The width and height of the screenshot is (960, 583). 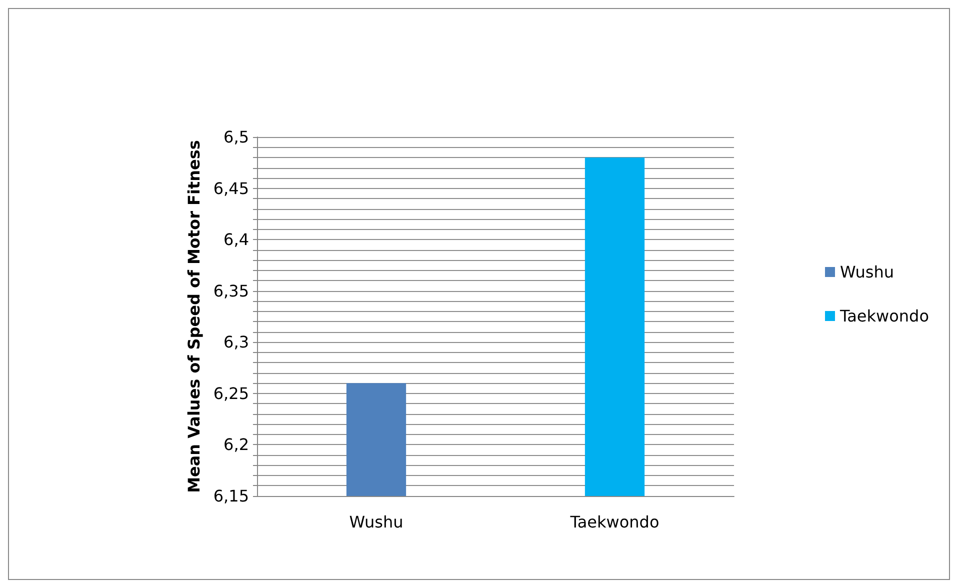 I want to click on y-tick-label: 6,5, so click(x=236, y=137).